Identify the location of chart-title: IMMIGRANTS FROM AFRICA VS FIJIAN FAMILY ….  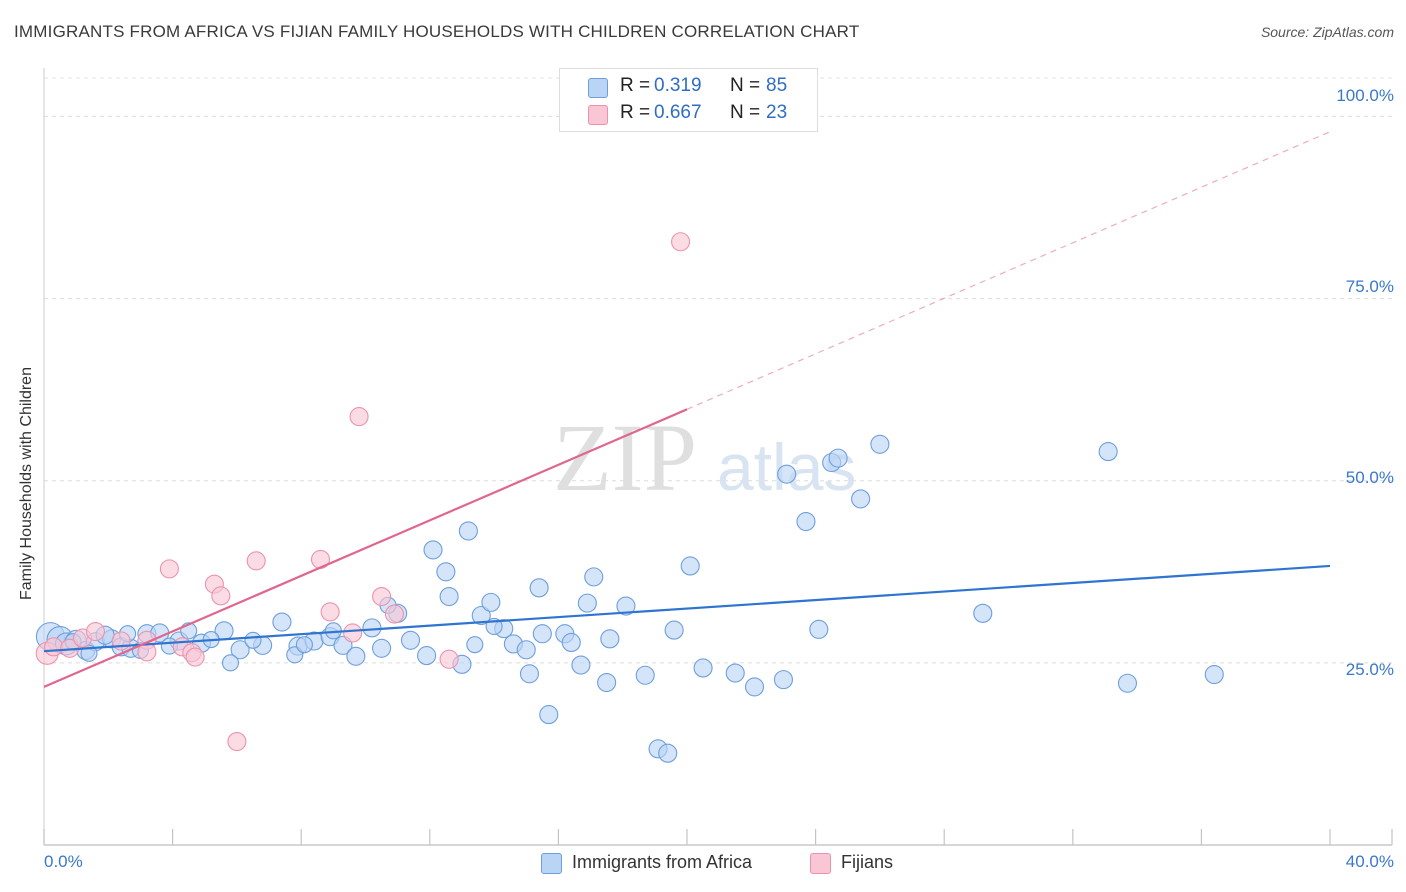
(437, 31).